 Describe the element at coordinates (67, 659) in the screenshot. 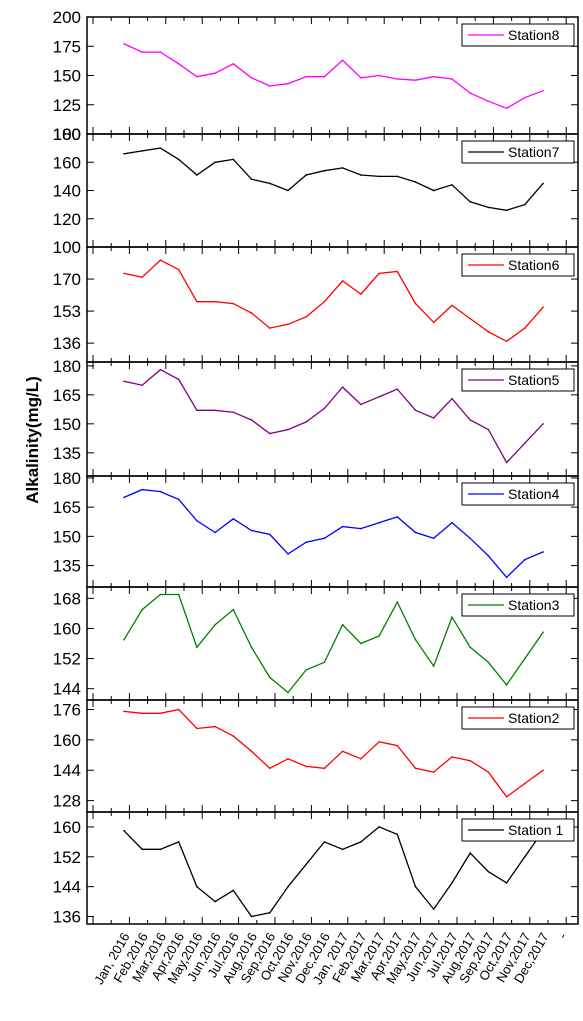

I see `y-tick-label: 152` at that location.